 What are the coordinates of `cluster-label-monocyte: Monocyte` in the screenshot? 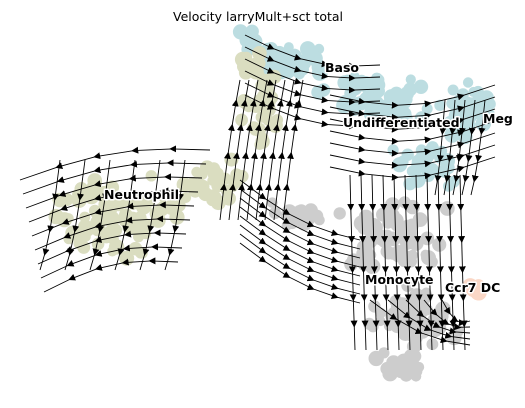 It's located at (399, 279).